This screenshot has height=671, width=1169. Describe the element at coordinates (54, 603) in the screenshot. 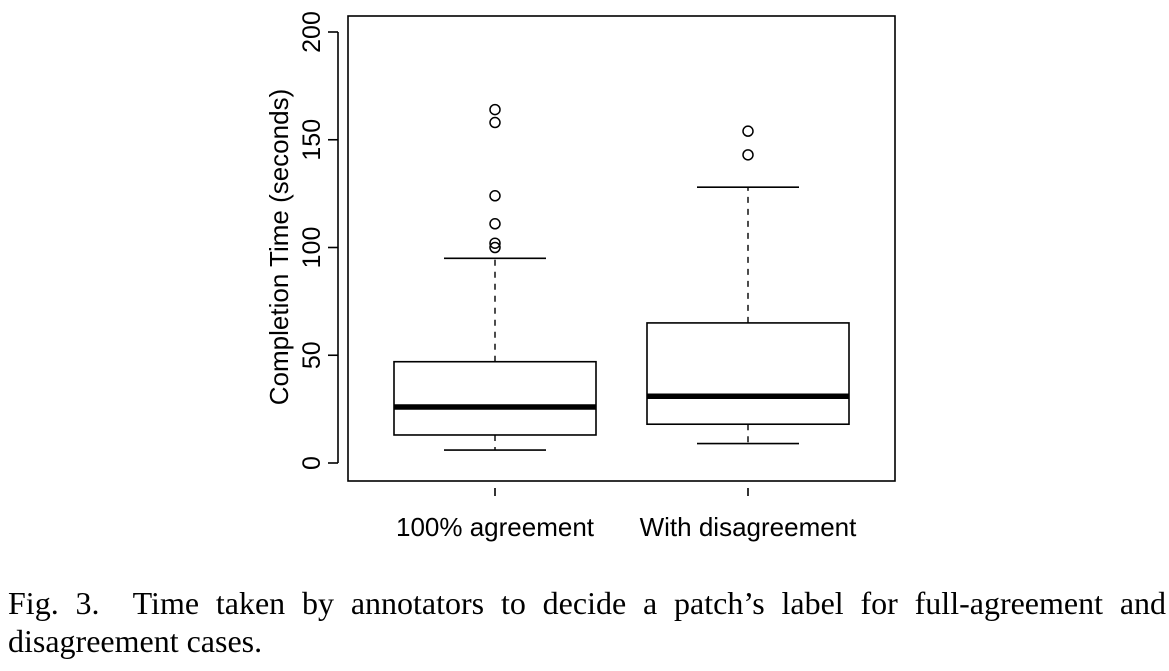

I see `caption-label: Fig. 3.` at that location.